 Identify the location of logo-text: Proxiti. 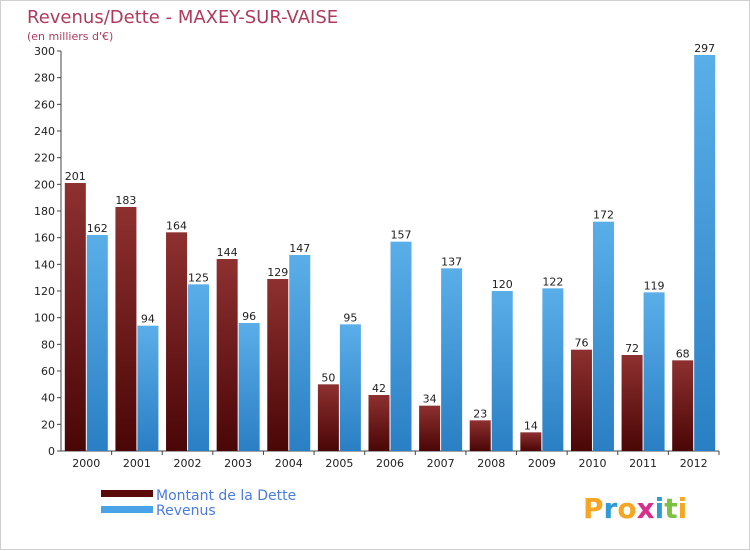
(635, 508).